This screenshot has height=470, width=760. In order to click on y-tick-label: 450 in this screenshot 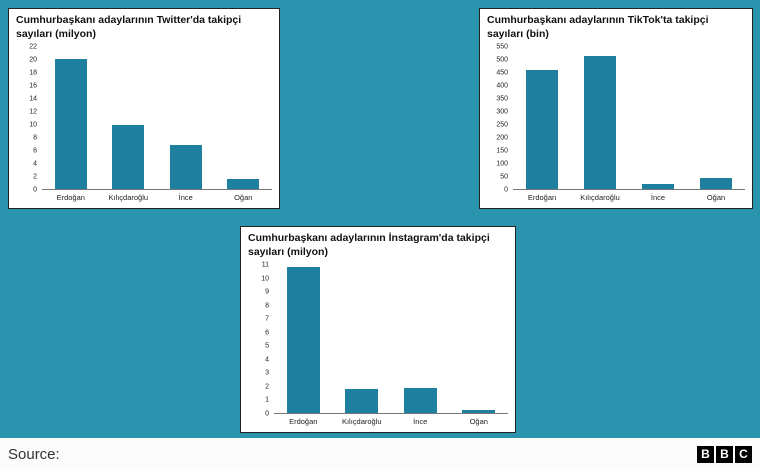, I will do `click(502, 73)`.